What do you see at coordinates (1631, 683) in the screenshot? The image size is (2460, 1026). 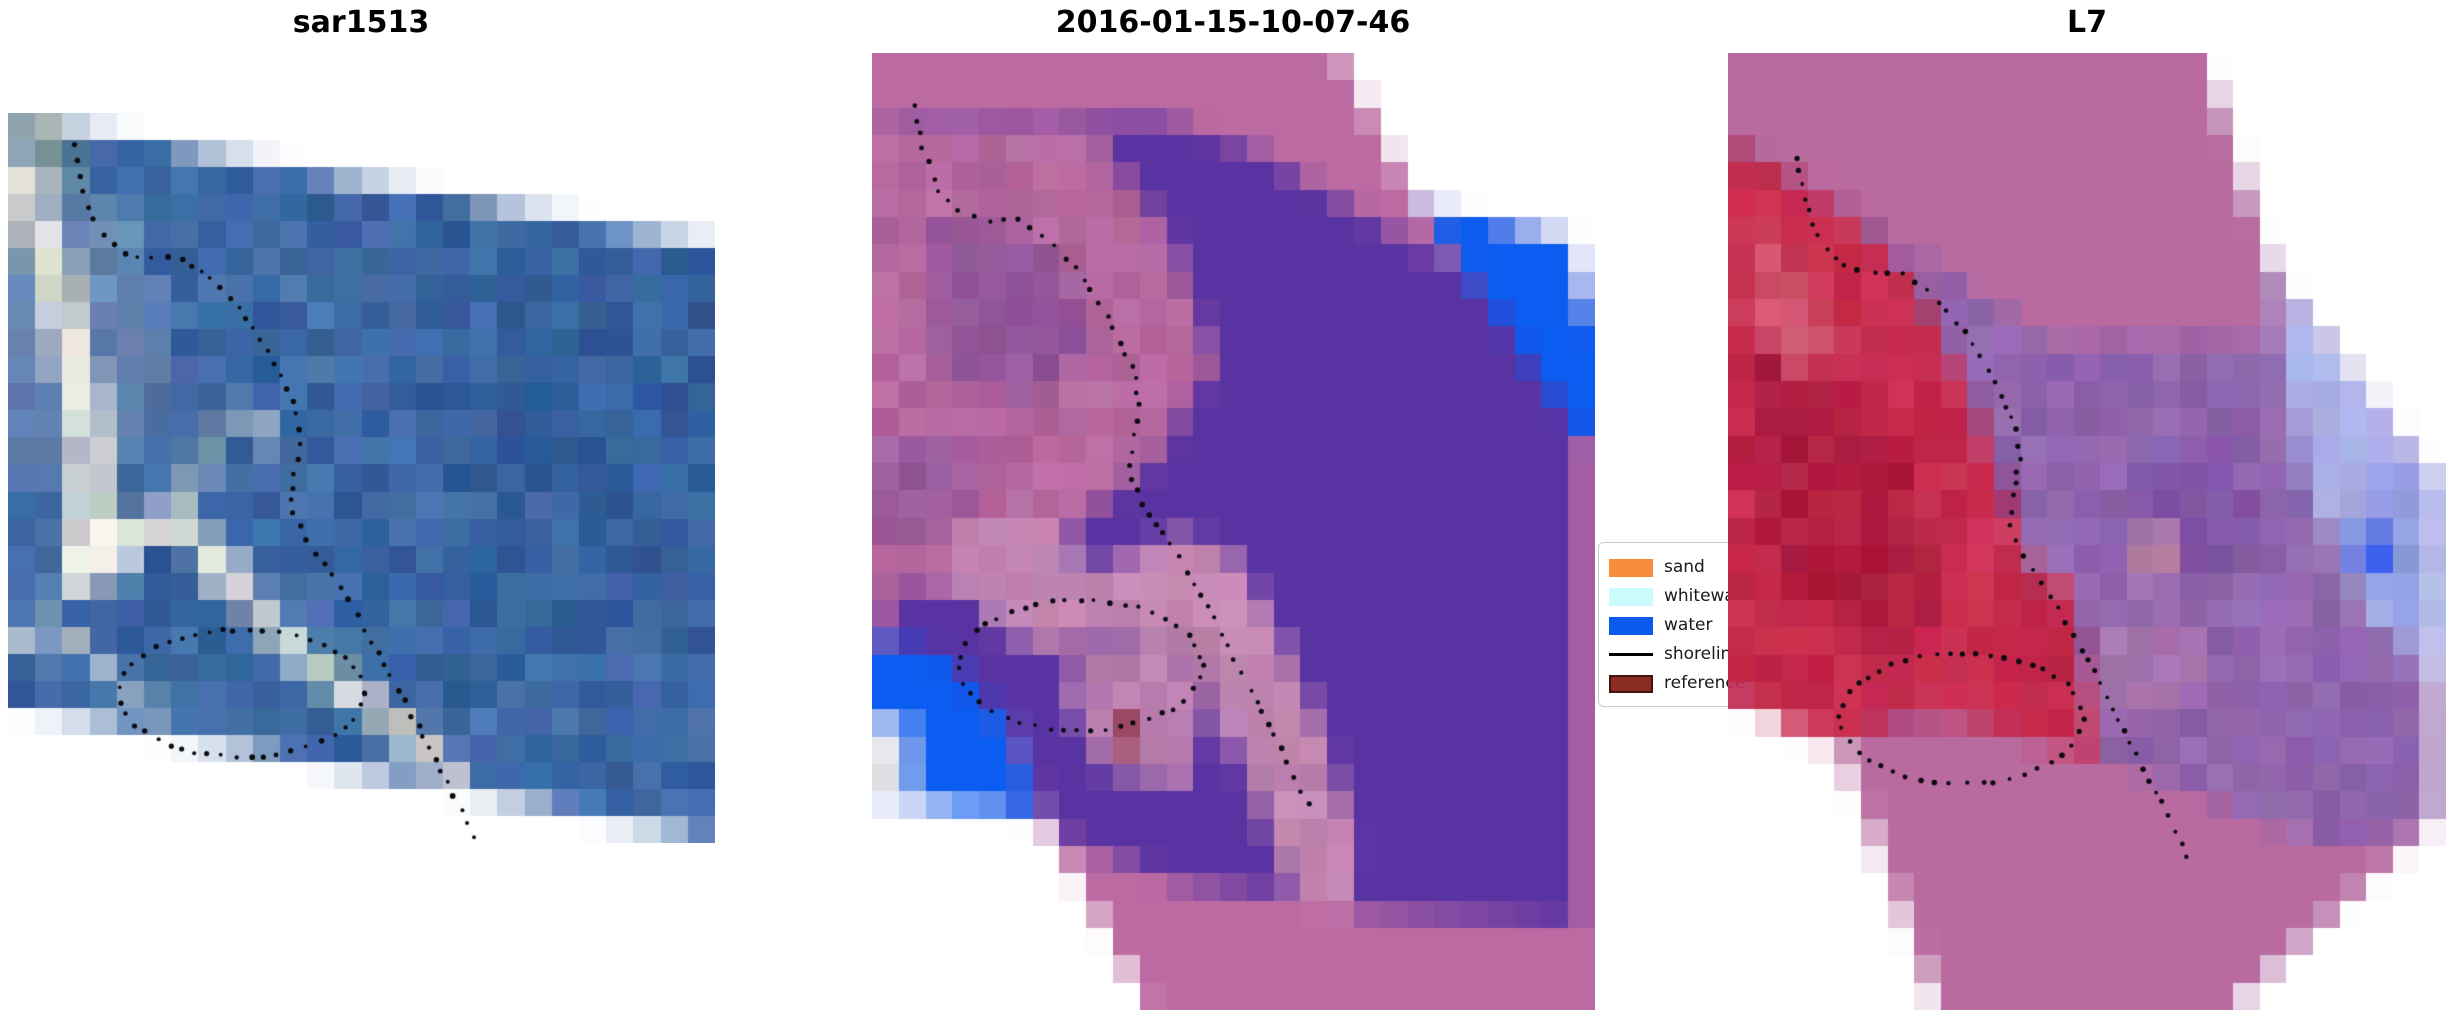 I see `reference-swatch` at bounding box center [1631, 683].